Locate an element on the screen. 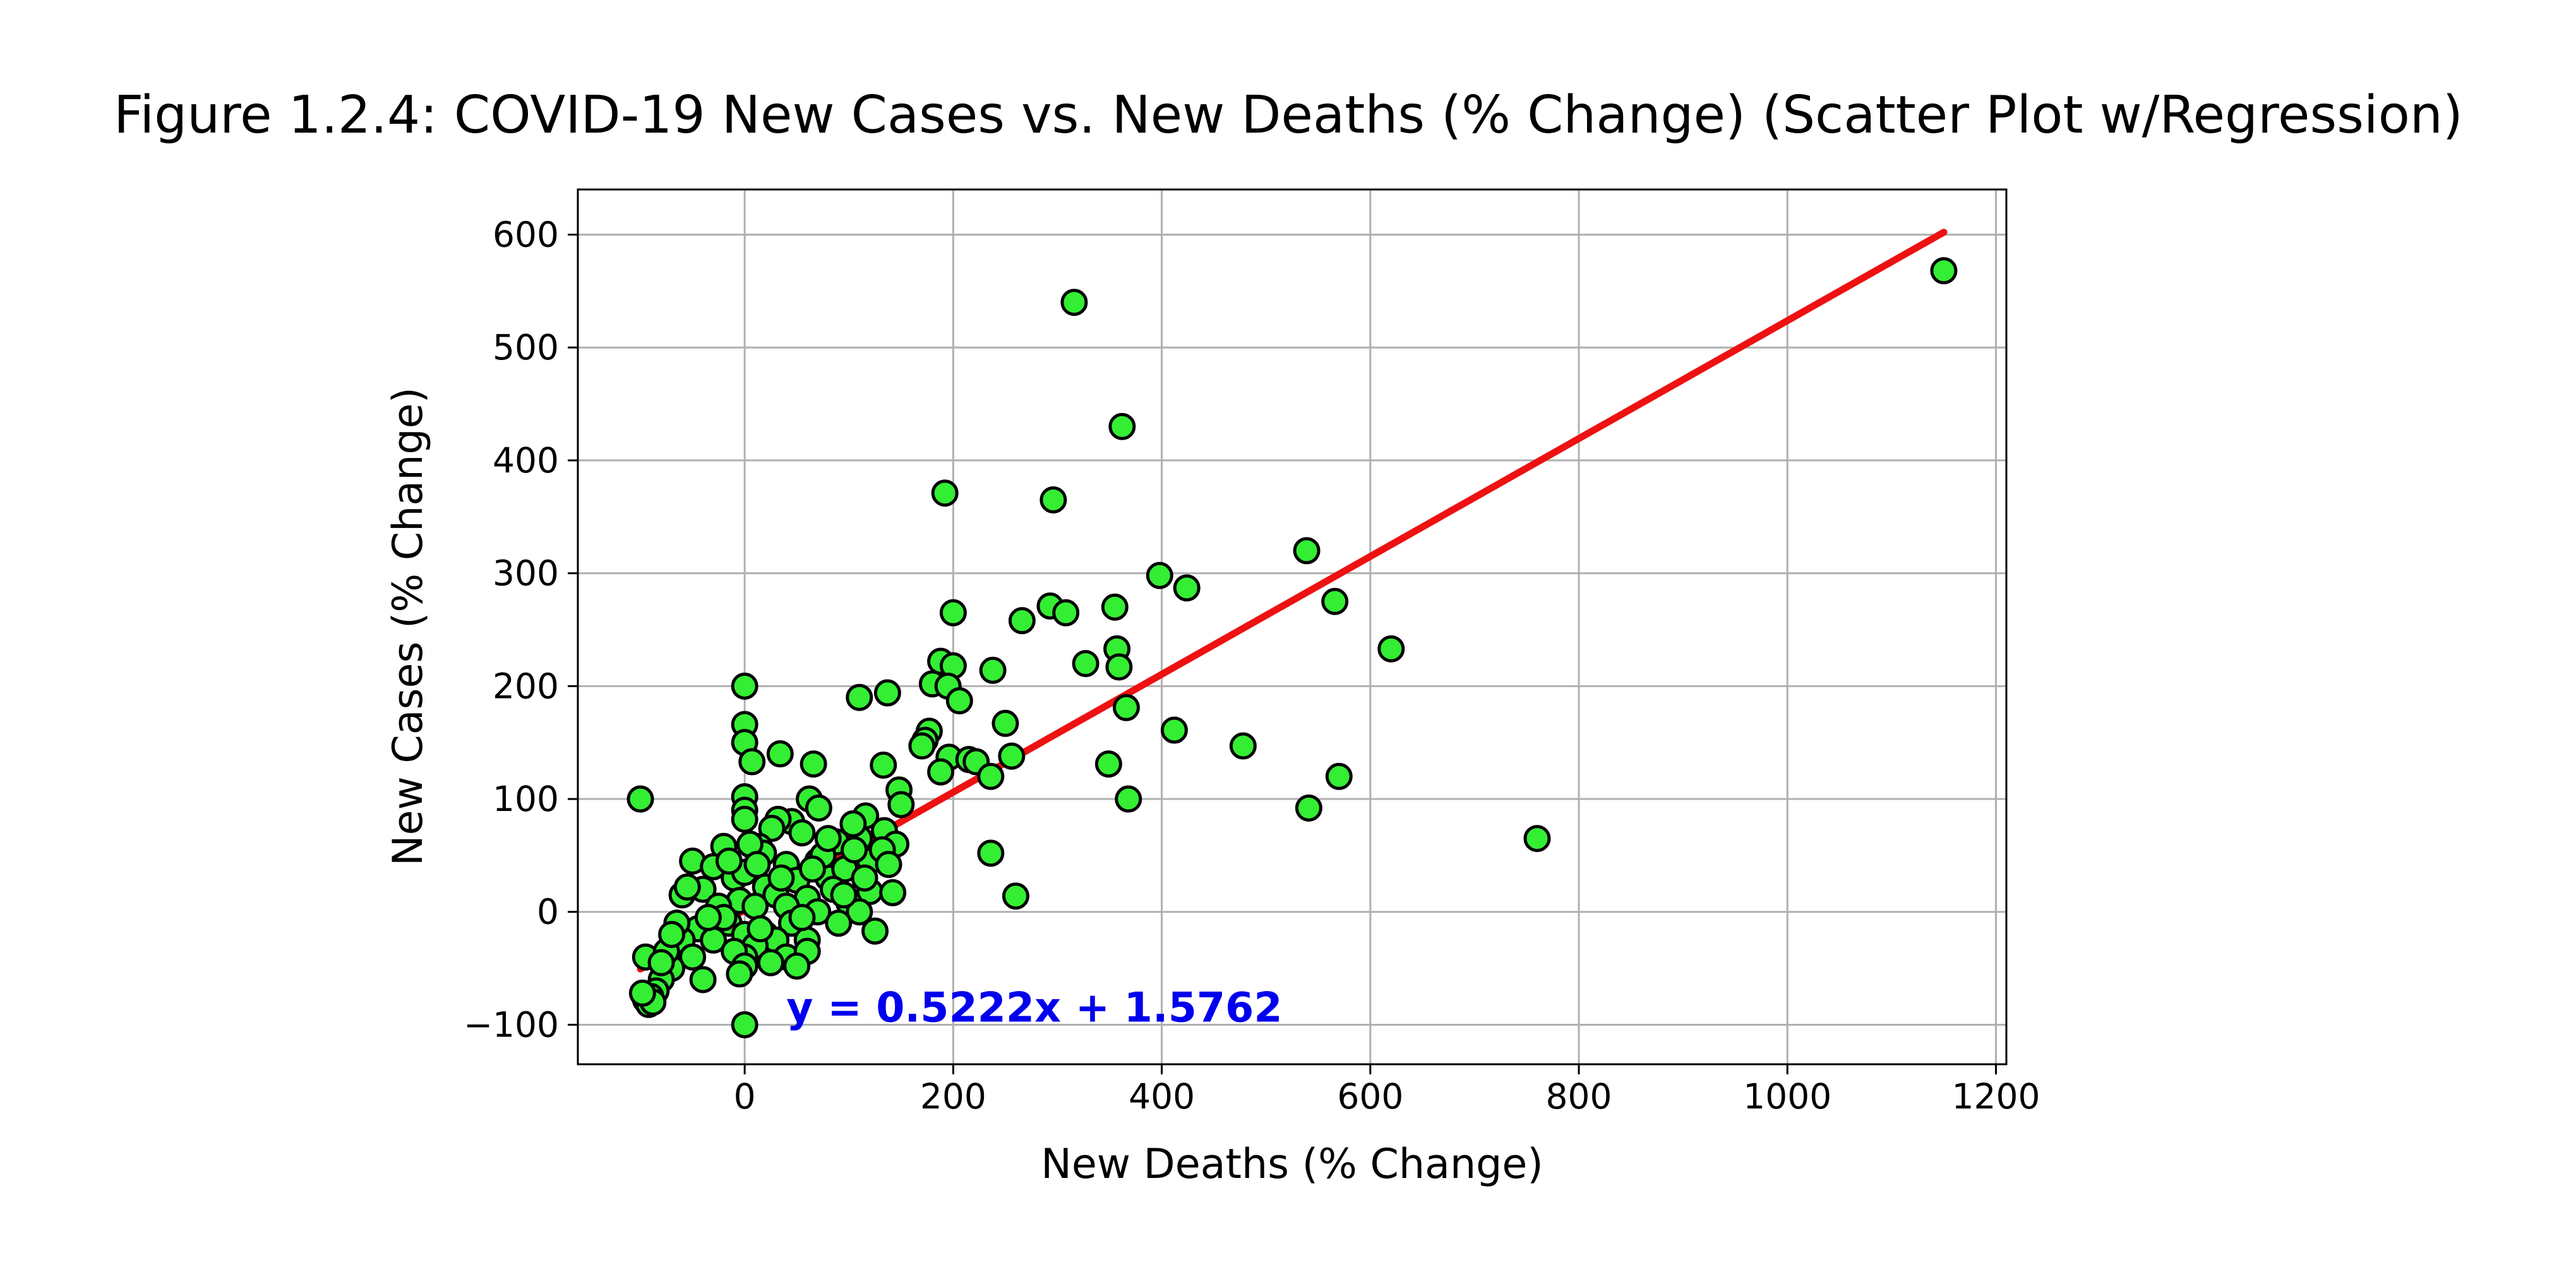  x-tick-label: 200 is located at coordinates (953, 1096).